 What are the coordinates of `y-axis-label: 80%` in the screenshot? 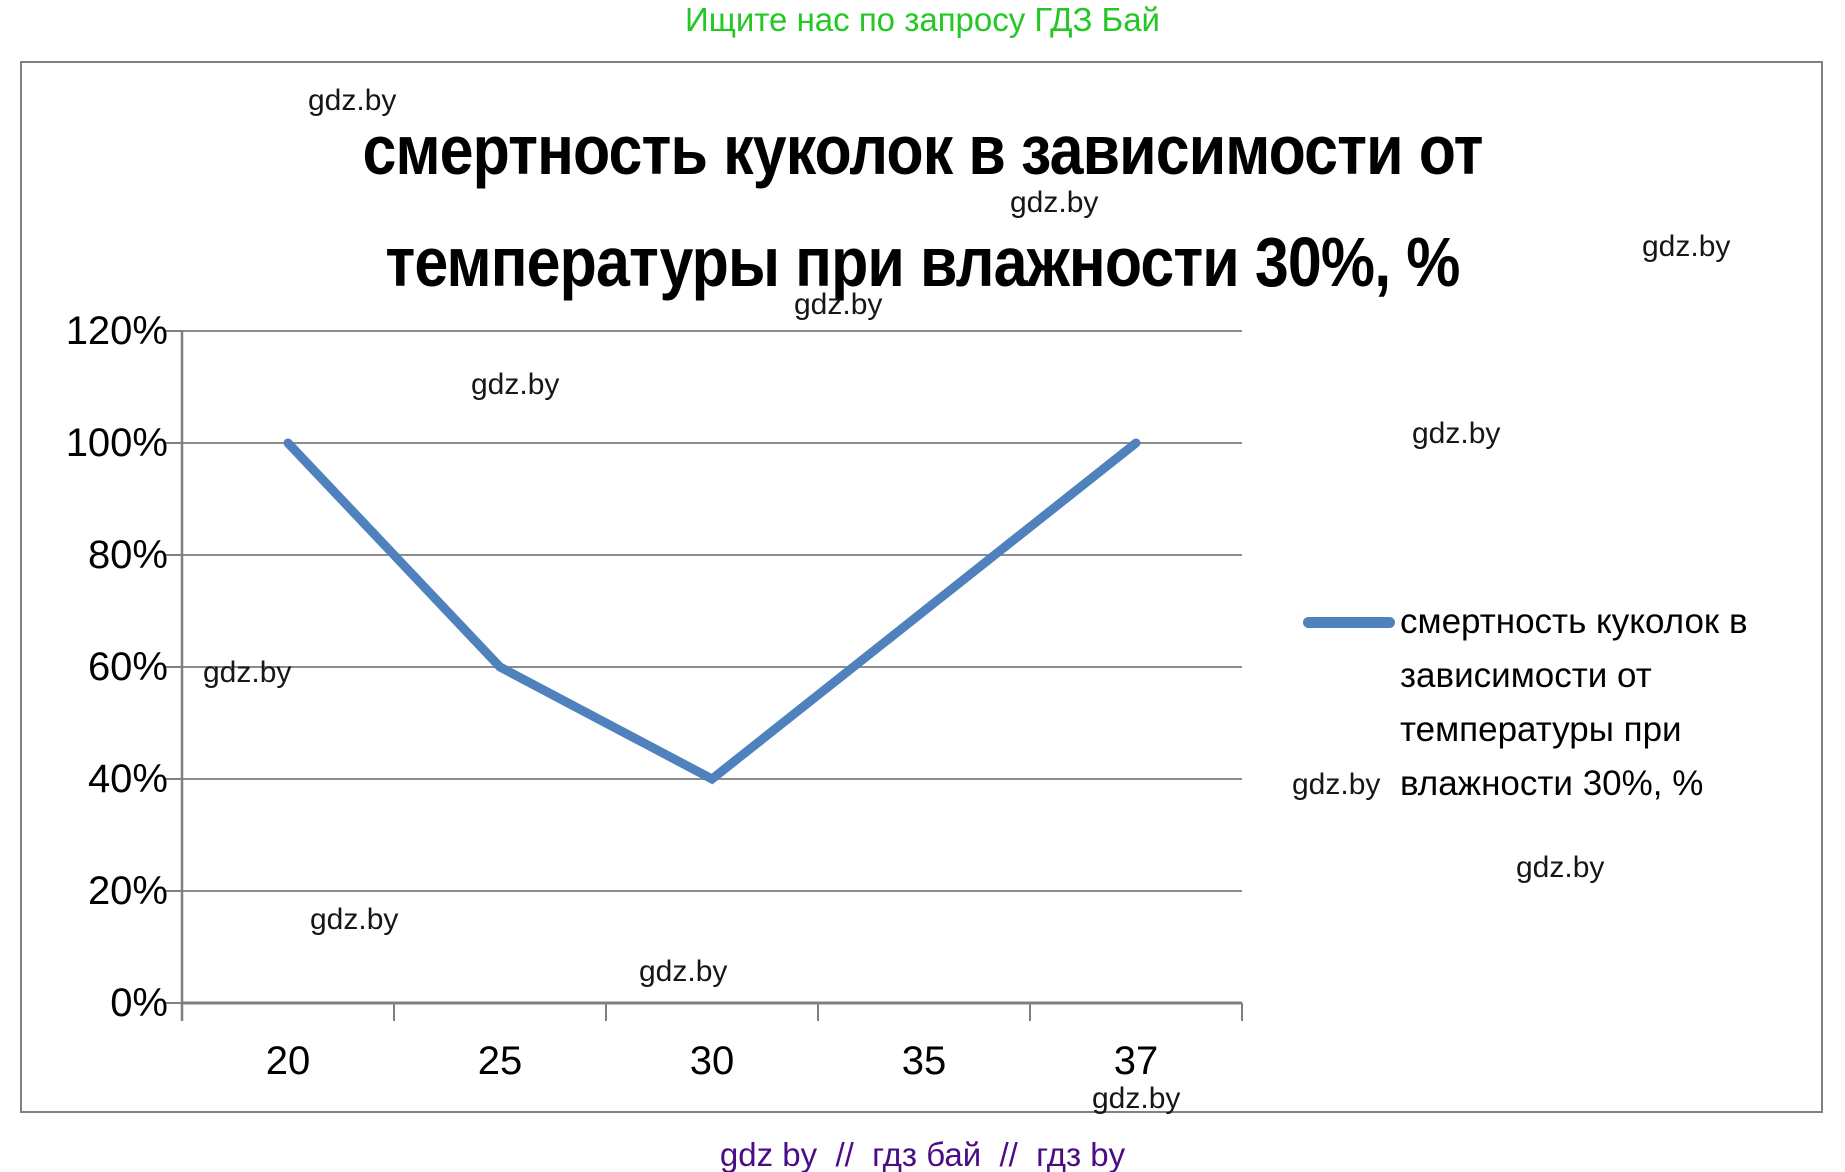 It's located at (127, 555).